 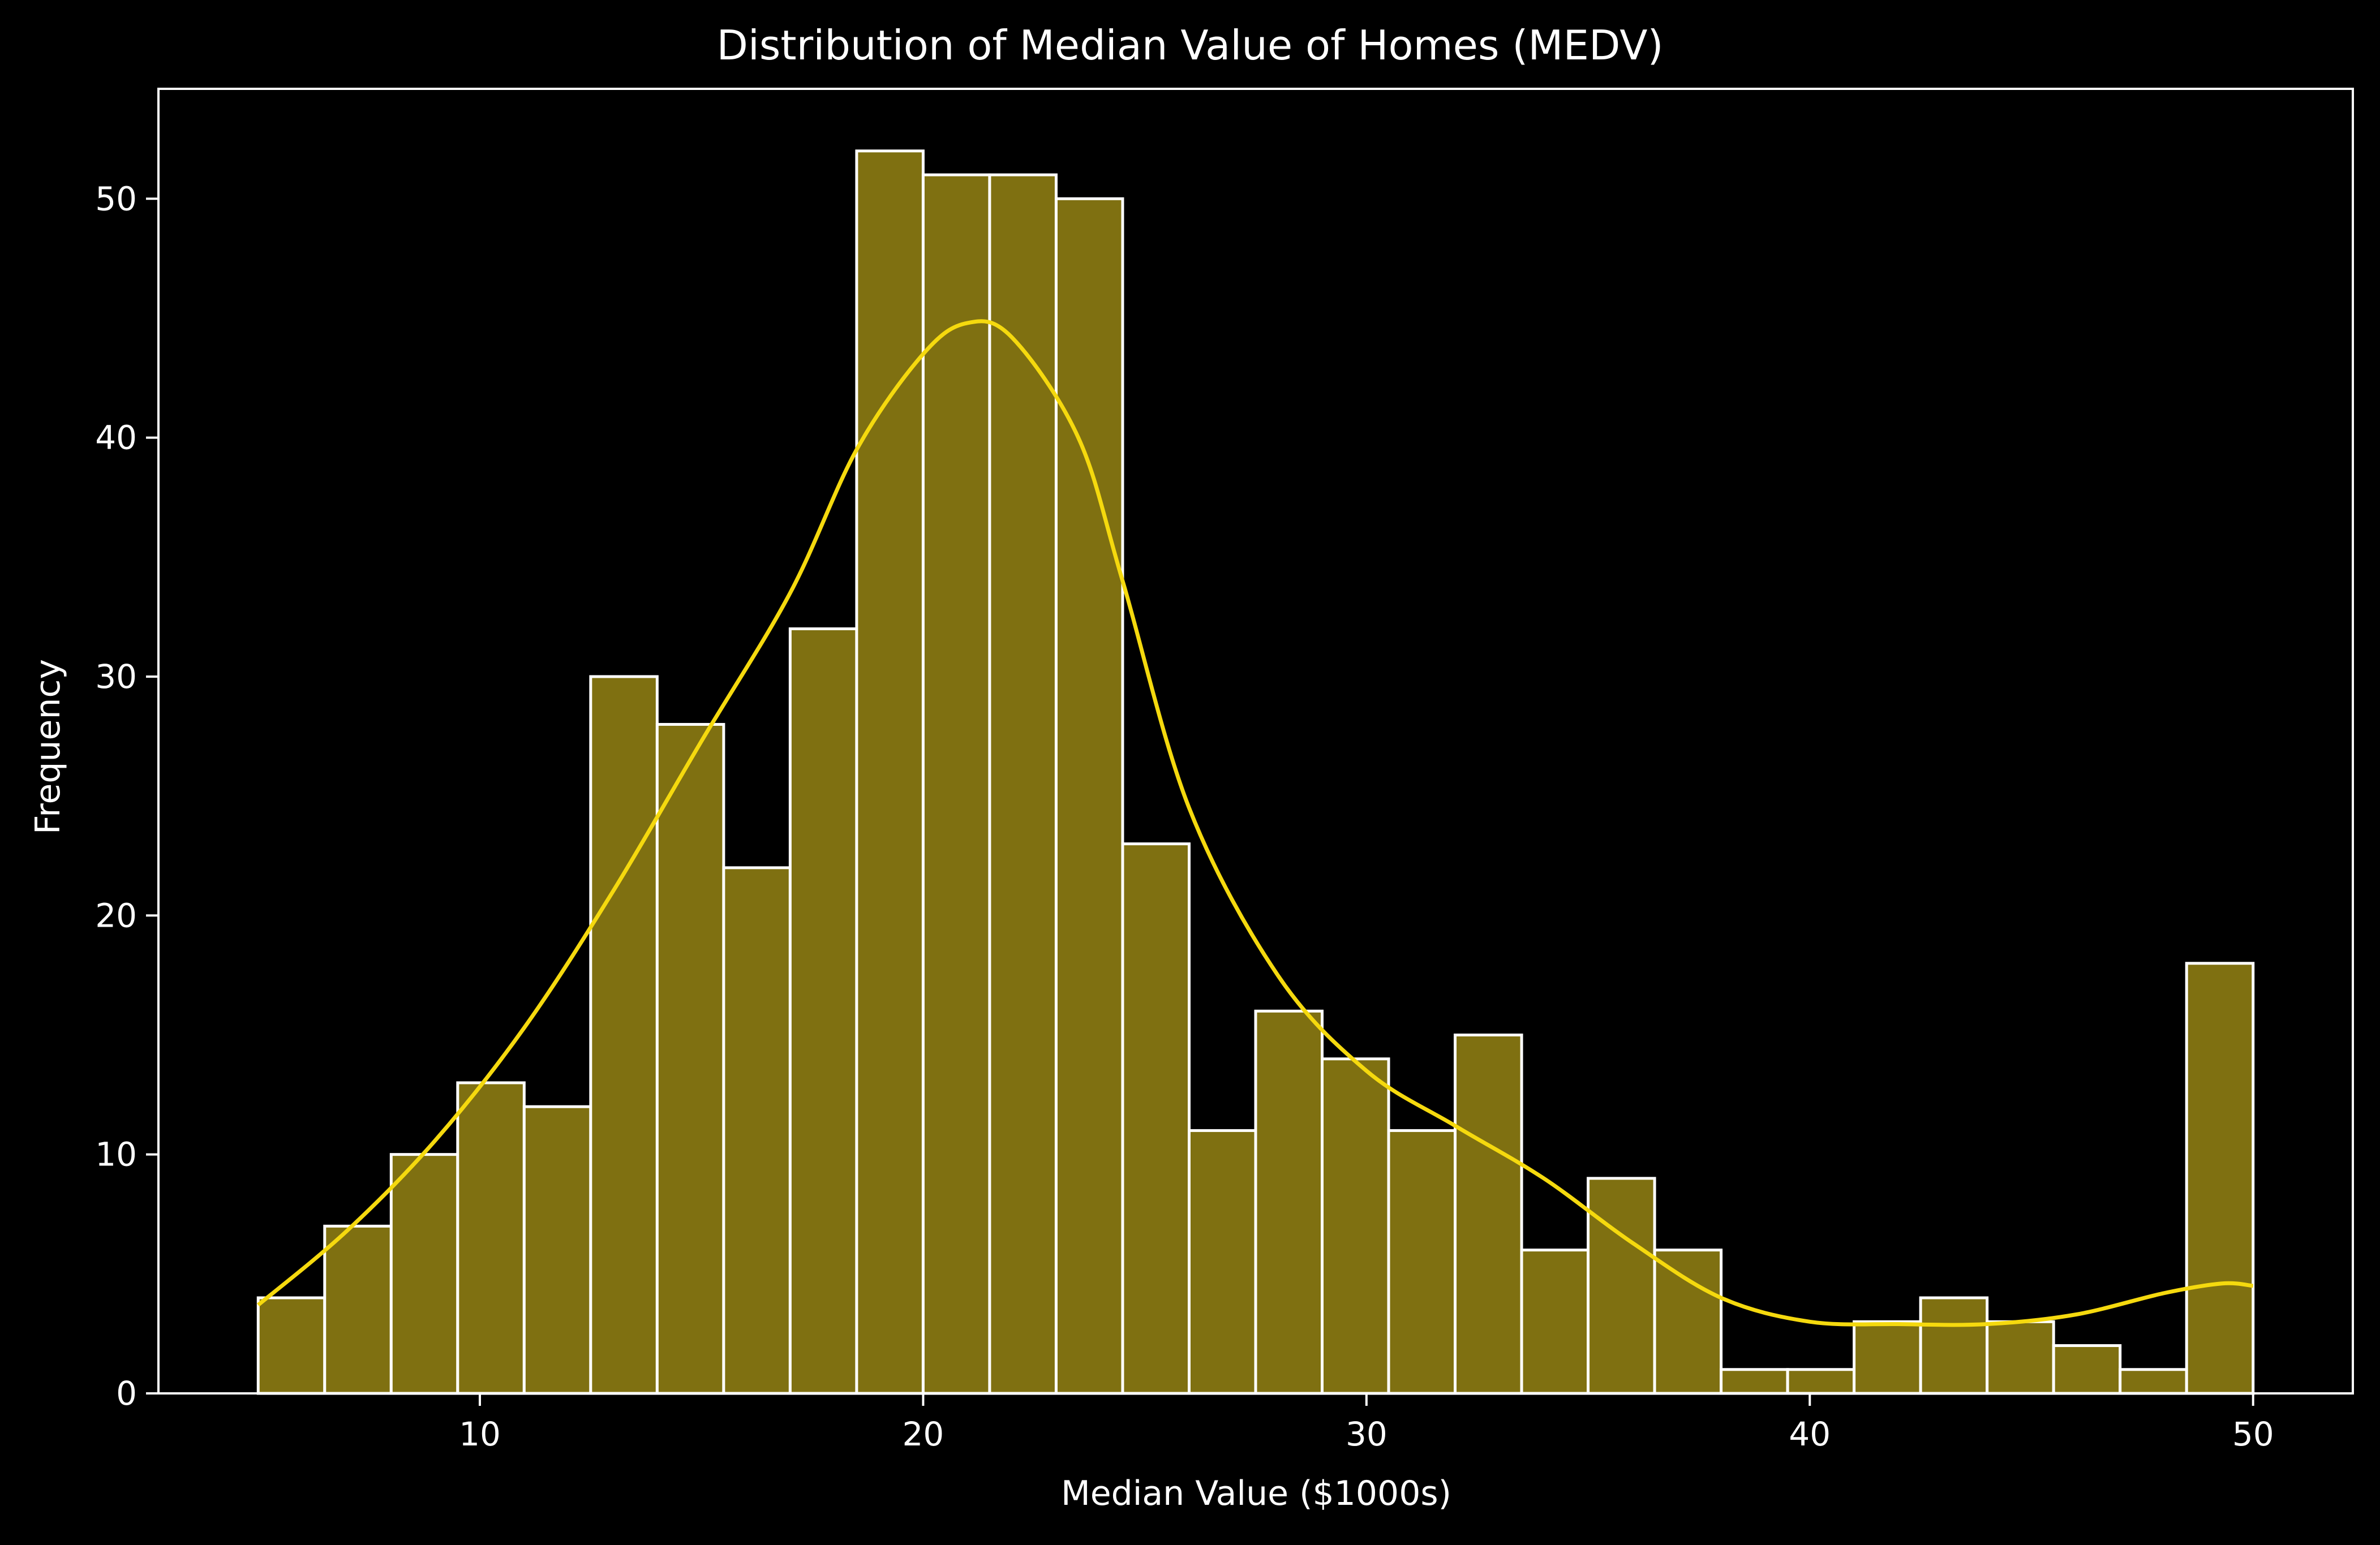 What do you see at coordinates (127, 796) in the screenshot?
I see `y-axis-ticks: 0 10 20 30 40 50` at bounding box center [127, 796].